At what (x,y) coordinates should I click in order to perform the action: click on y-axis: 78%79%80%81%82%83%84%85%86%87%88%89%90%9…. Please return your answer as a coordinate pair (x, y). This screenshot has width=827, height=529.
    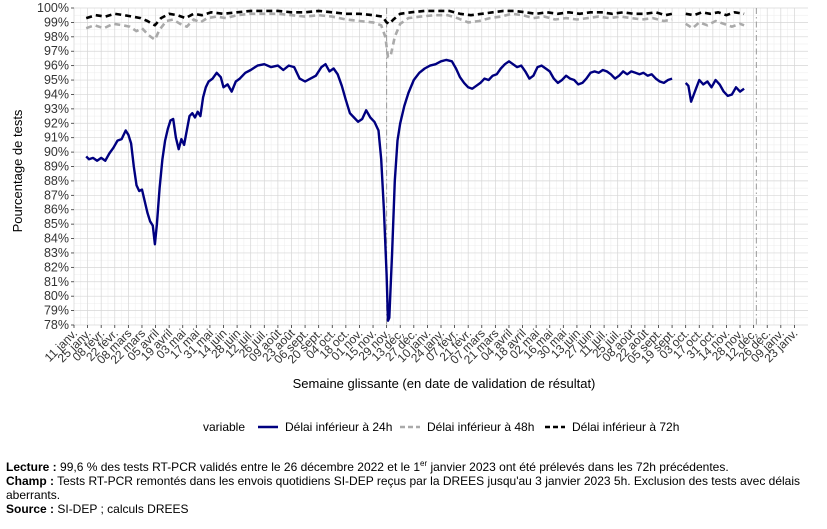
    Looking at the image, I should click on (55, 166).